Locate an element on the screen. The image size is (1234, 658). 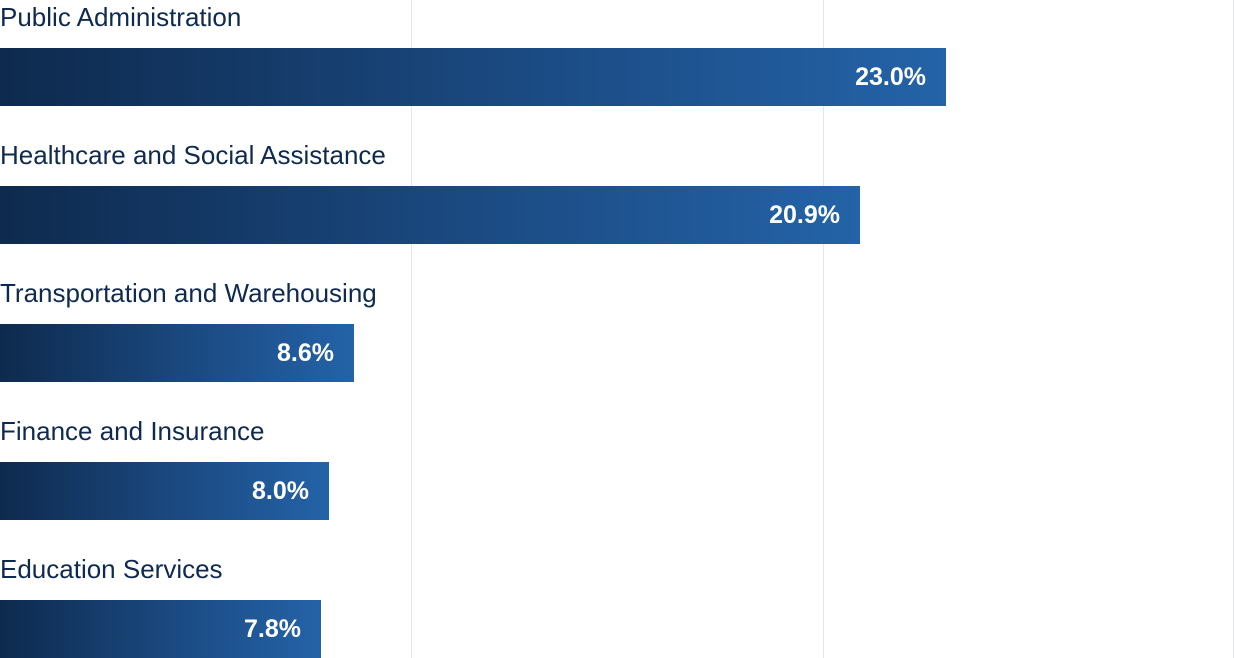
category-label: Public Administration is located at coordinates (121, 17).